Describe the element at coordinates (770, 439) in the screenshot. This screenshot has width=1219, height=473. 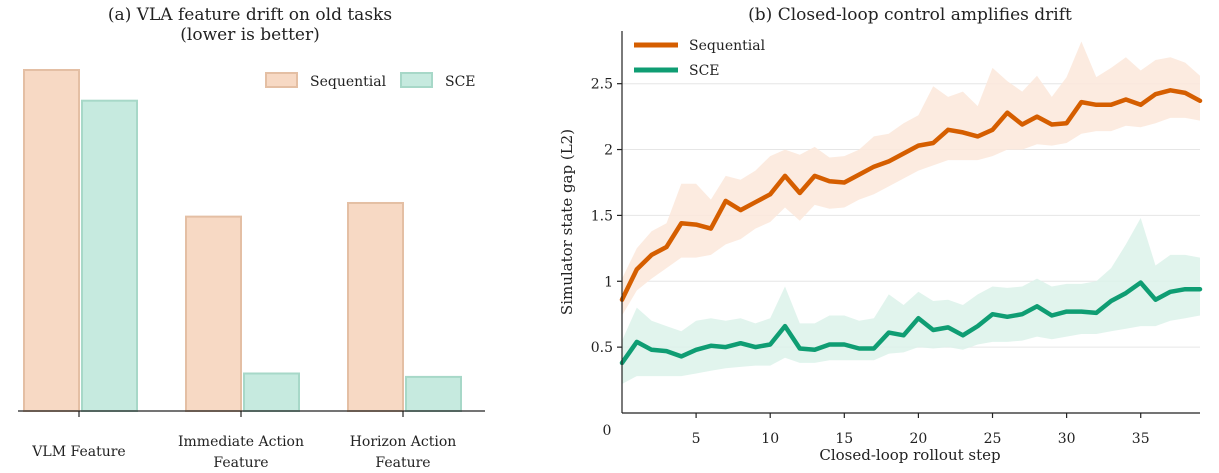
I see `x-tick-label: 10` at that location.